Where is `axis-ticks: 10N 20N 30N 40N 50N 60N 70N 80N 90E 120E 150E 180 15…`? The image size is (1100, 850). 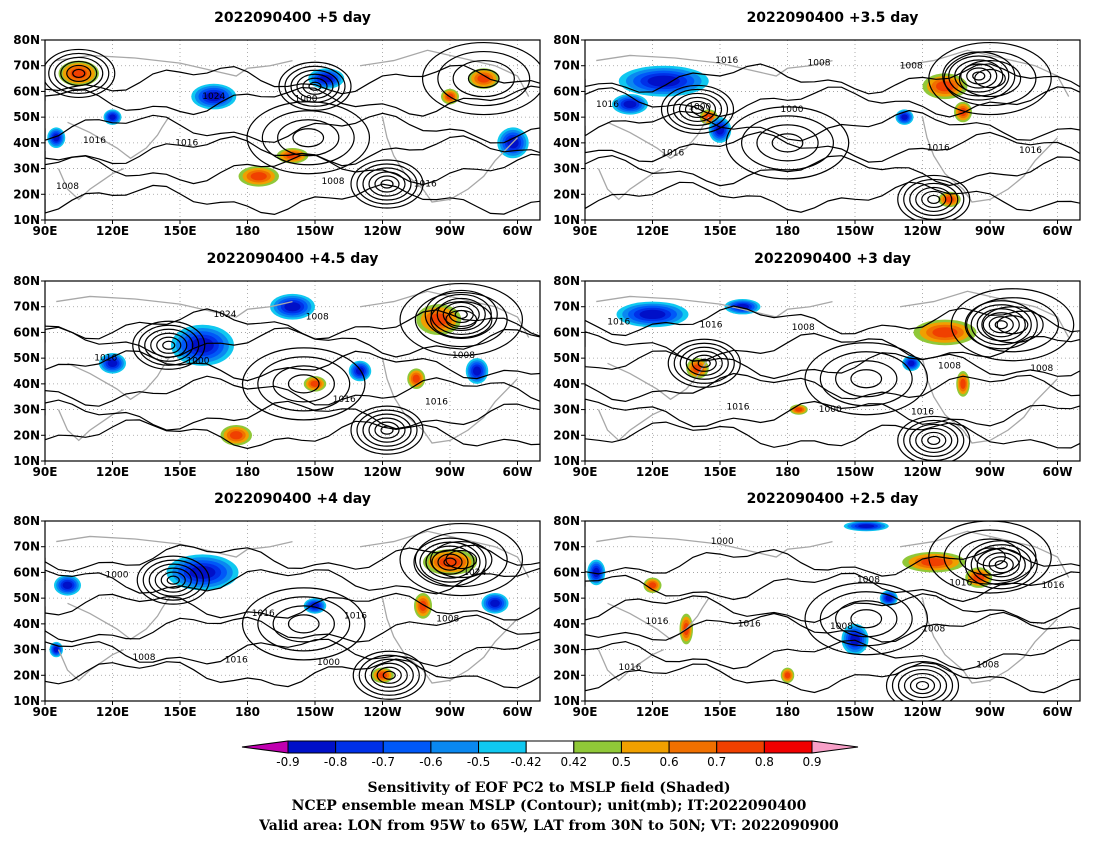 axis-ticks: 10N 20N 30N 40N 50N 60N 70N 80N 90E 120E 150E 180 15… is located at coordinates (812, 376).